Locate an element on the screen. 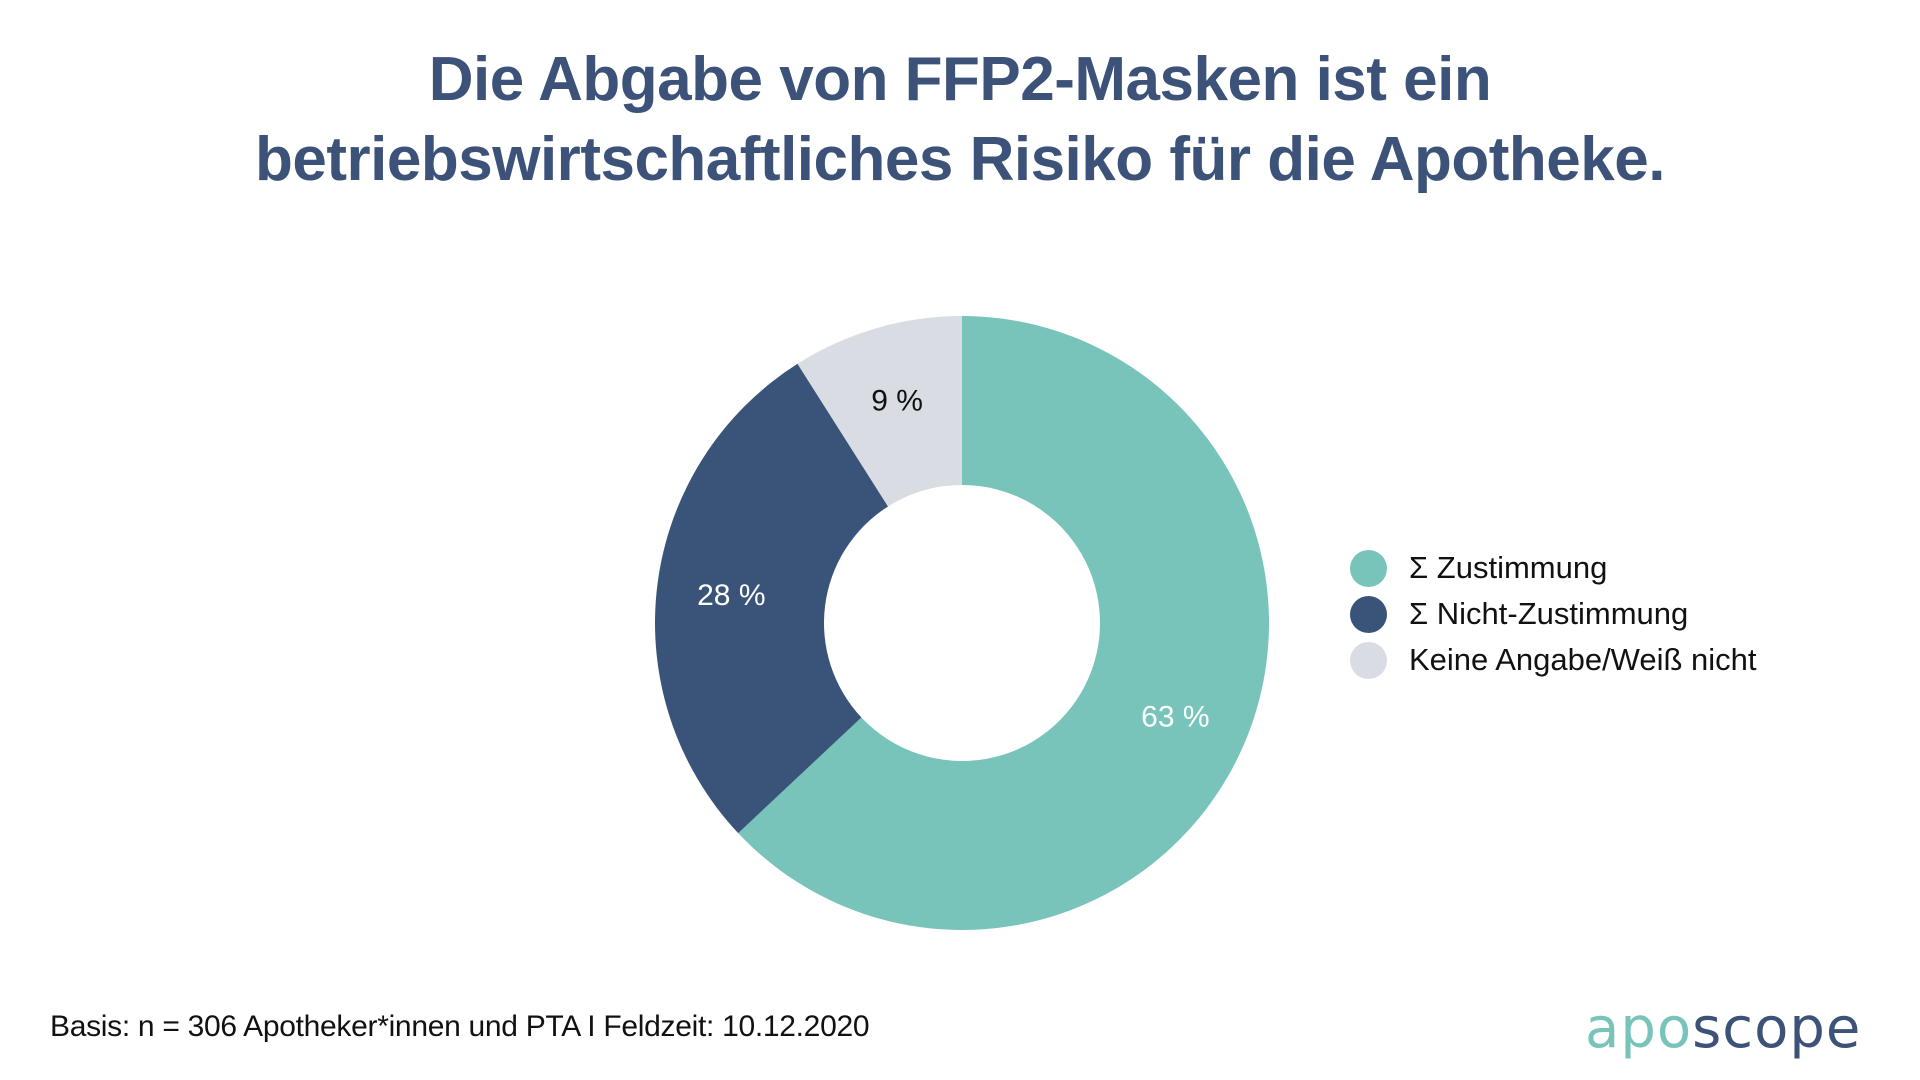 The width and height of the screenshot is (1920, 1080). donut-slice-keine-angabe is located at coordinates (879, 411).